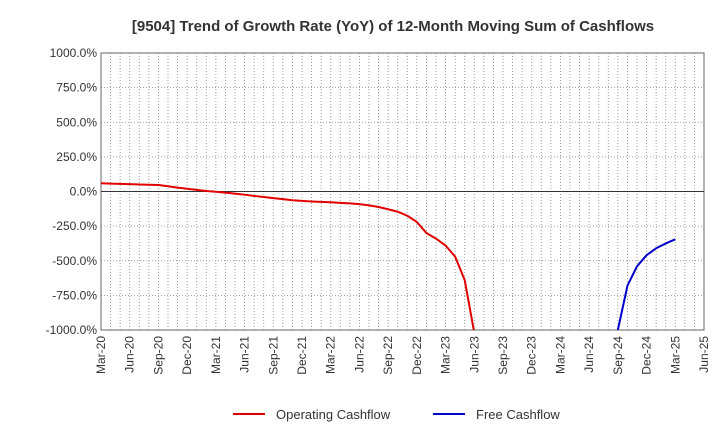 This screenshot has height=440, width=720. What do you see at coordinates (187, 355) in the screenshot?
I see `x-tick-label: Dec-20` at bounding box center [187, 355].